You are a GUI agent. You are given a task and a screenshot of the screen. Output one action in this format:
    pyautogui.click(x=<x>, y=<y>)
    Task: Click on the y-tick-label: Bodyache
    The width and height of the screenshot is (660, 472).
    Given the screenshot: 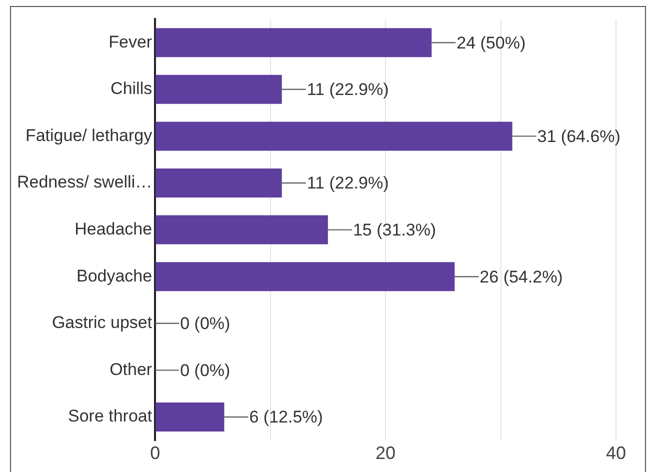 What is the action you would take?
    pyautogui.click(x=114, y=276)
    